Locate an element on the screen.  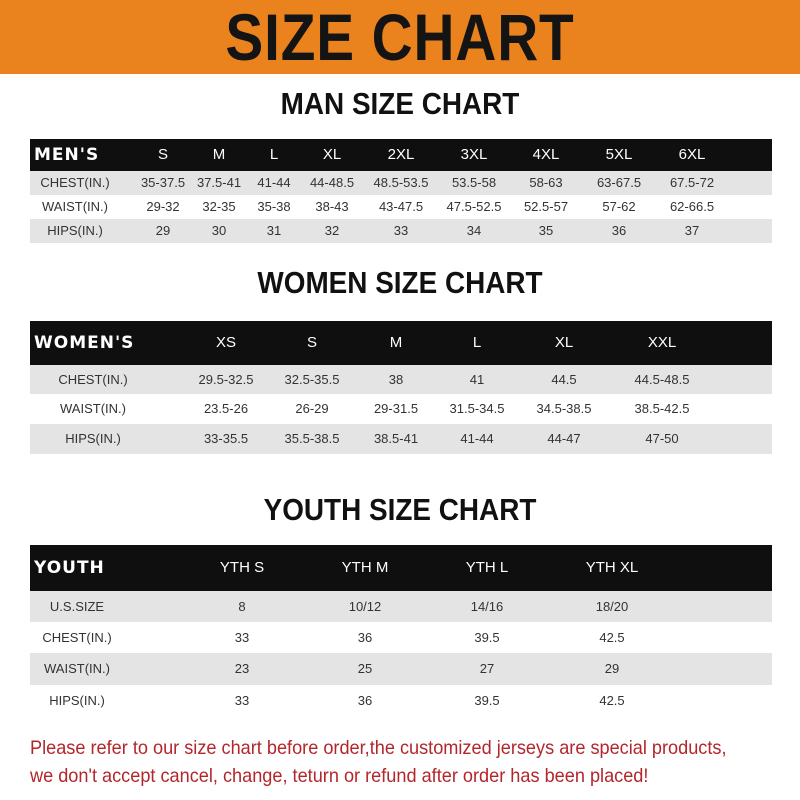
measurement-cell: 34 is located at coordinates (474, 230).